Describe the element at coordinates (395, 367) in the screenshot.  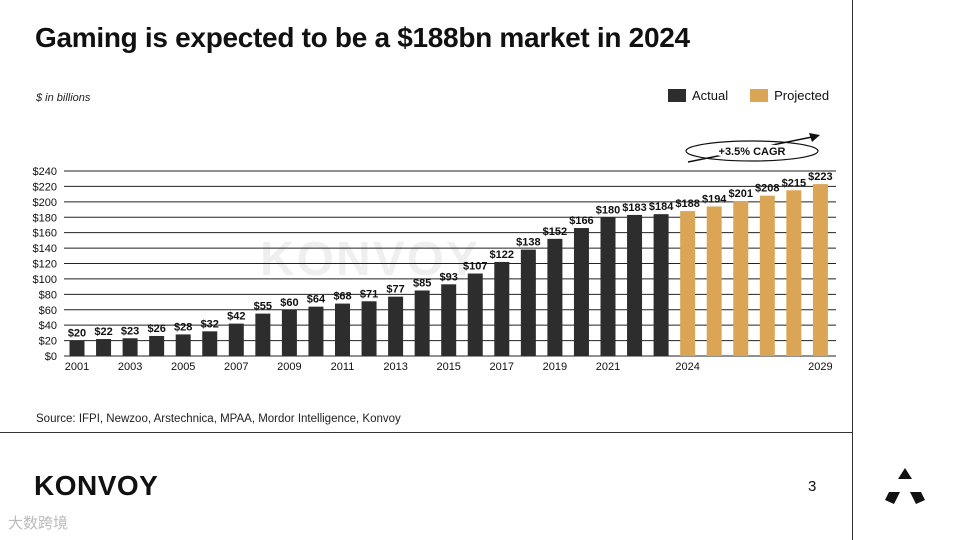
I see `x-tick-label: 2013` at that location.